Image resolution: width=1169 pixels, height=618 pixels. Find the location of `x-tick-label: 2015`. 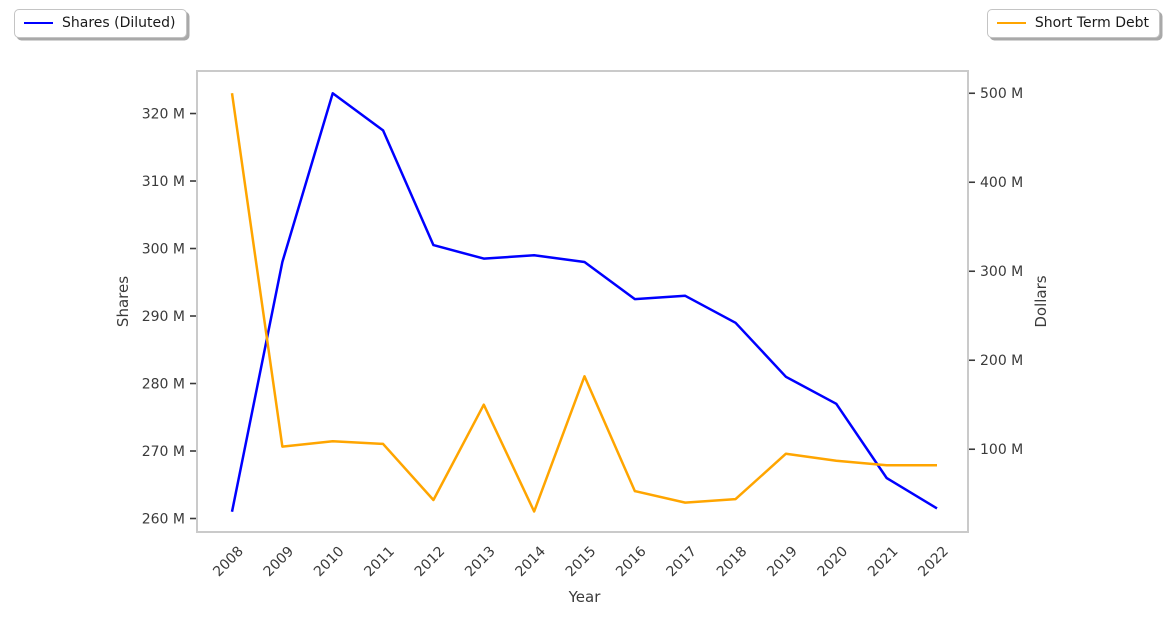

x-tick-label: 2015 is located at coordinates (581, 562).